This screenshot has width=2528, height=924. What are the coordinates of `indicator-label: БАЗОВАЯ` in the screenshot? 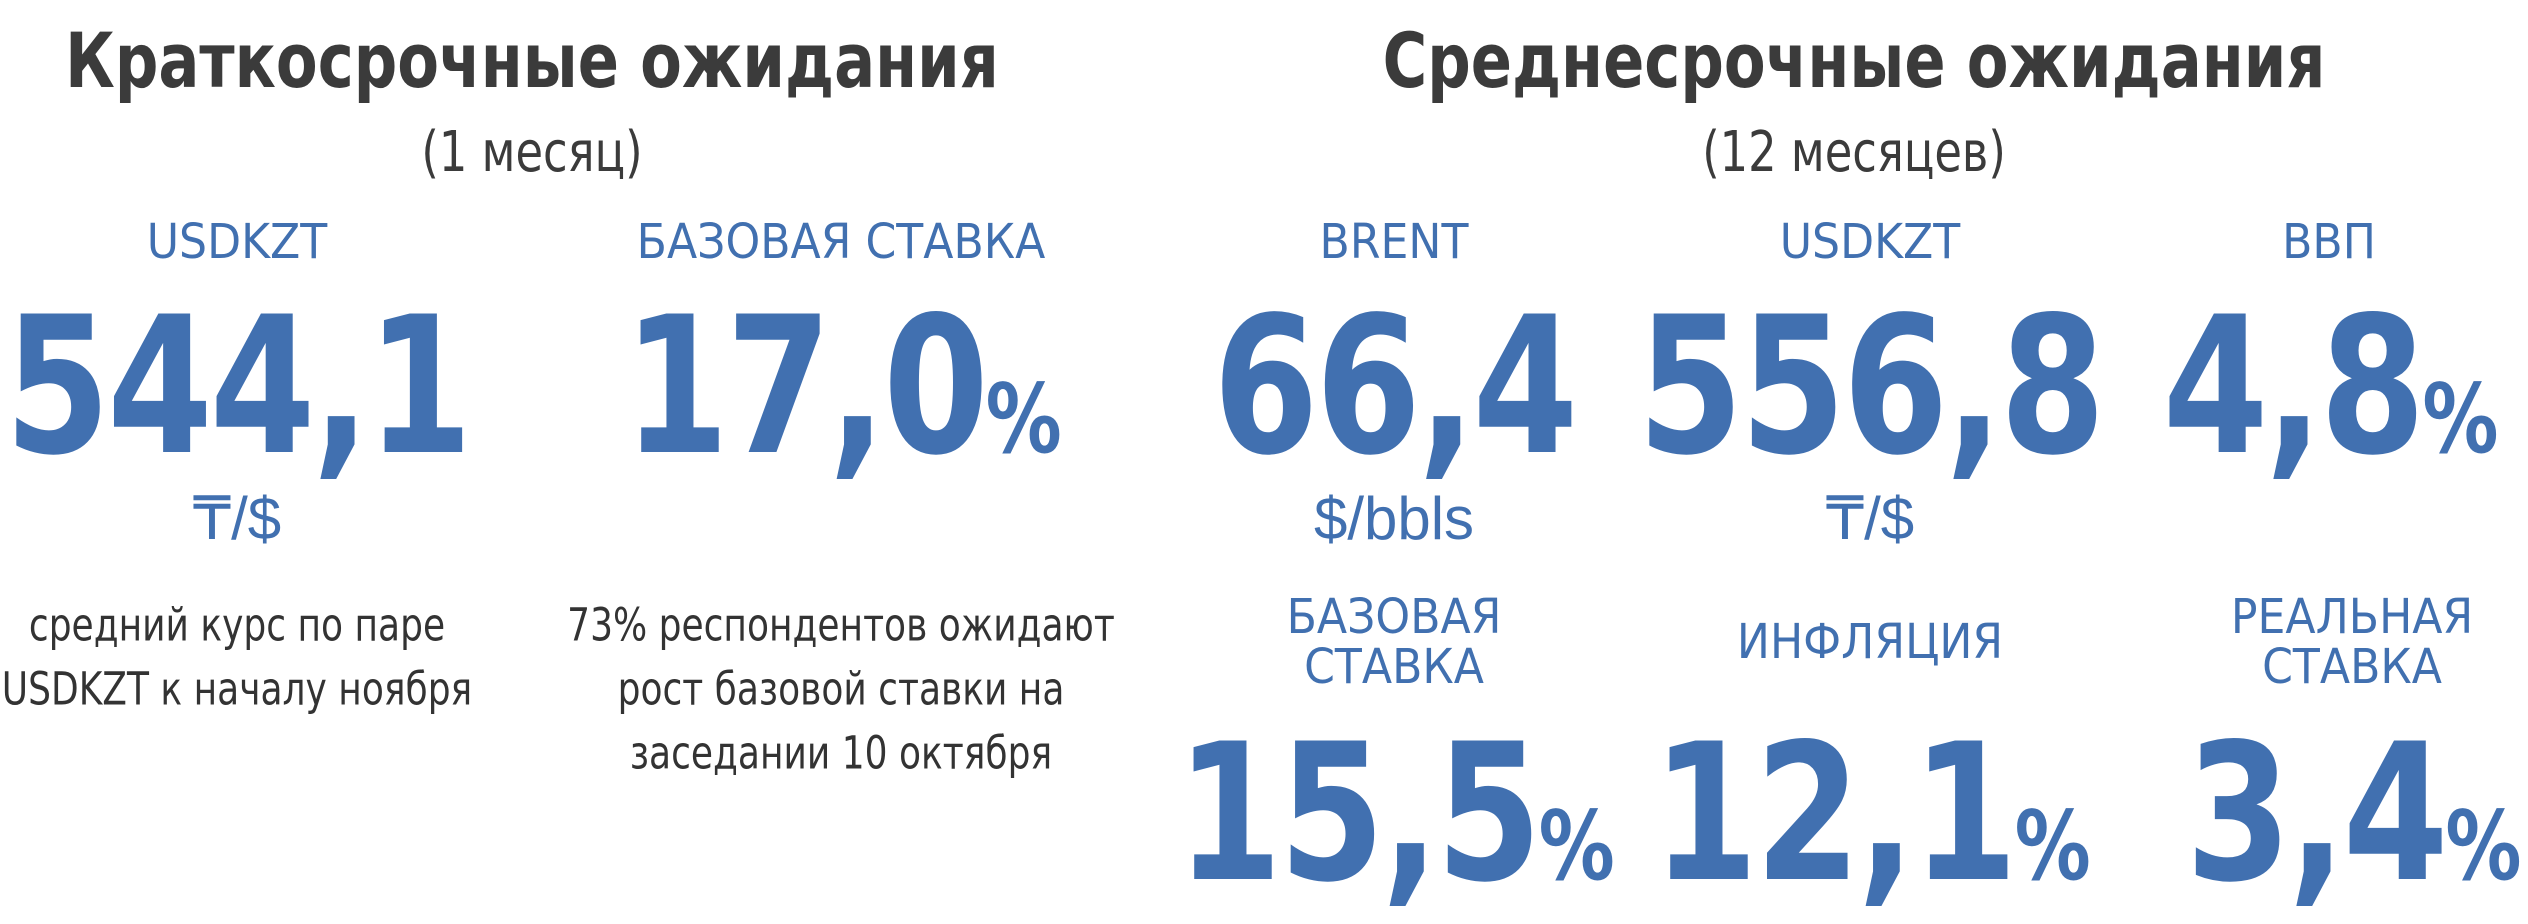 It's located at (1394, 617).